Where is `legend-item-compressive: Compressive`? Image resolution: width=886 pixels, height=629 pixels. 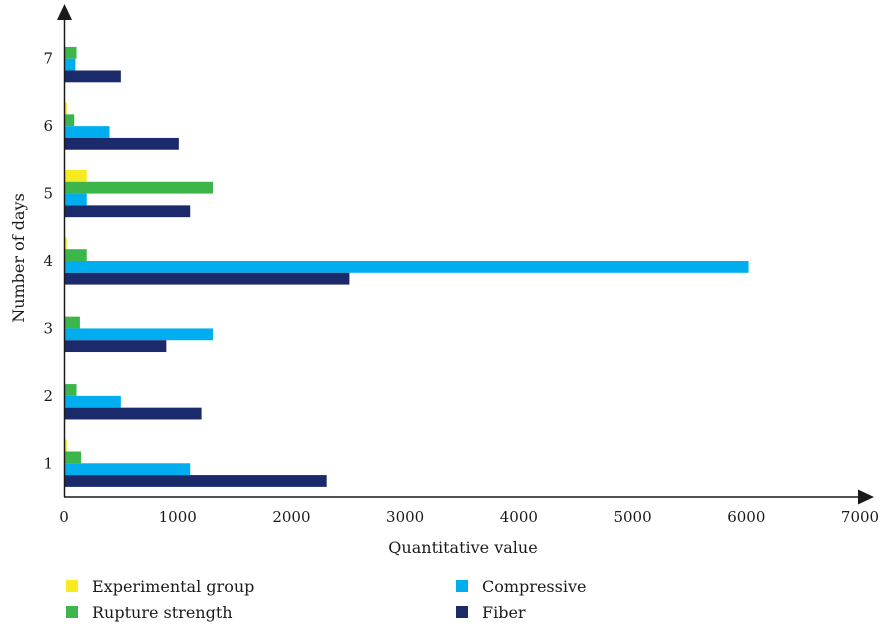
legend-item-compressive: Compressive is located at coordinates (521, 586).